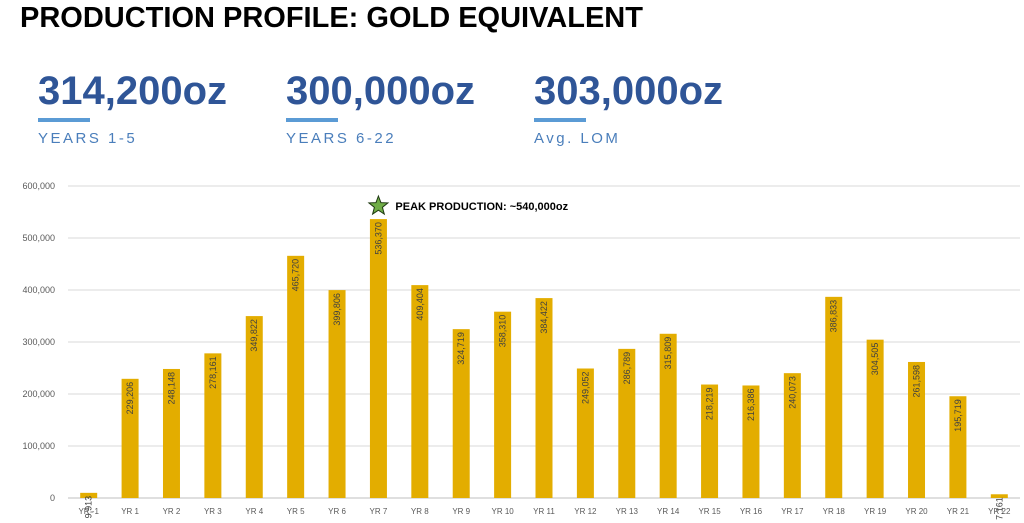  I want to click on x-tick-label: YR 2, so click(172, 511).